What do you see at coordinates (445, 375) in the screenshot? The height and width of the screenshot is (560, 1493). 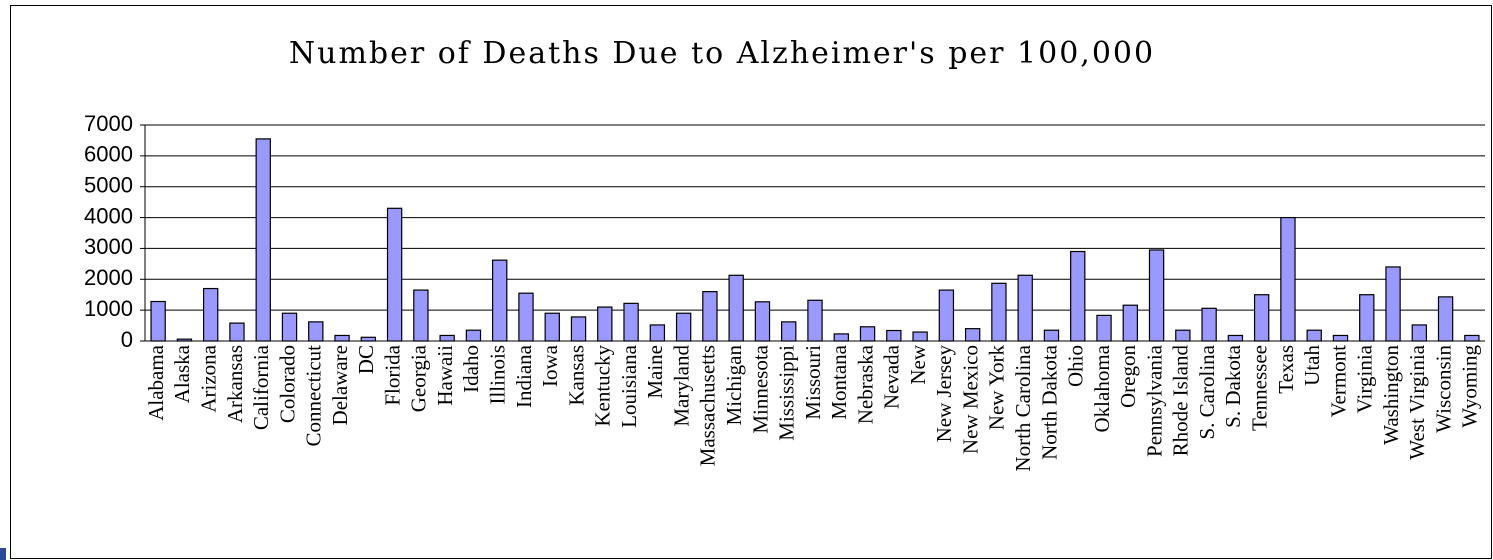 I see `x-tick-label: Hawaii` at bounding box center [445, 375].